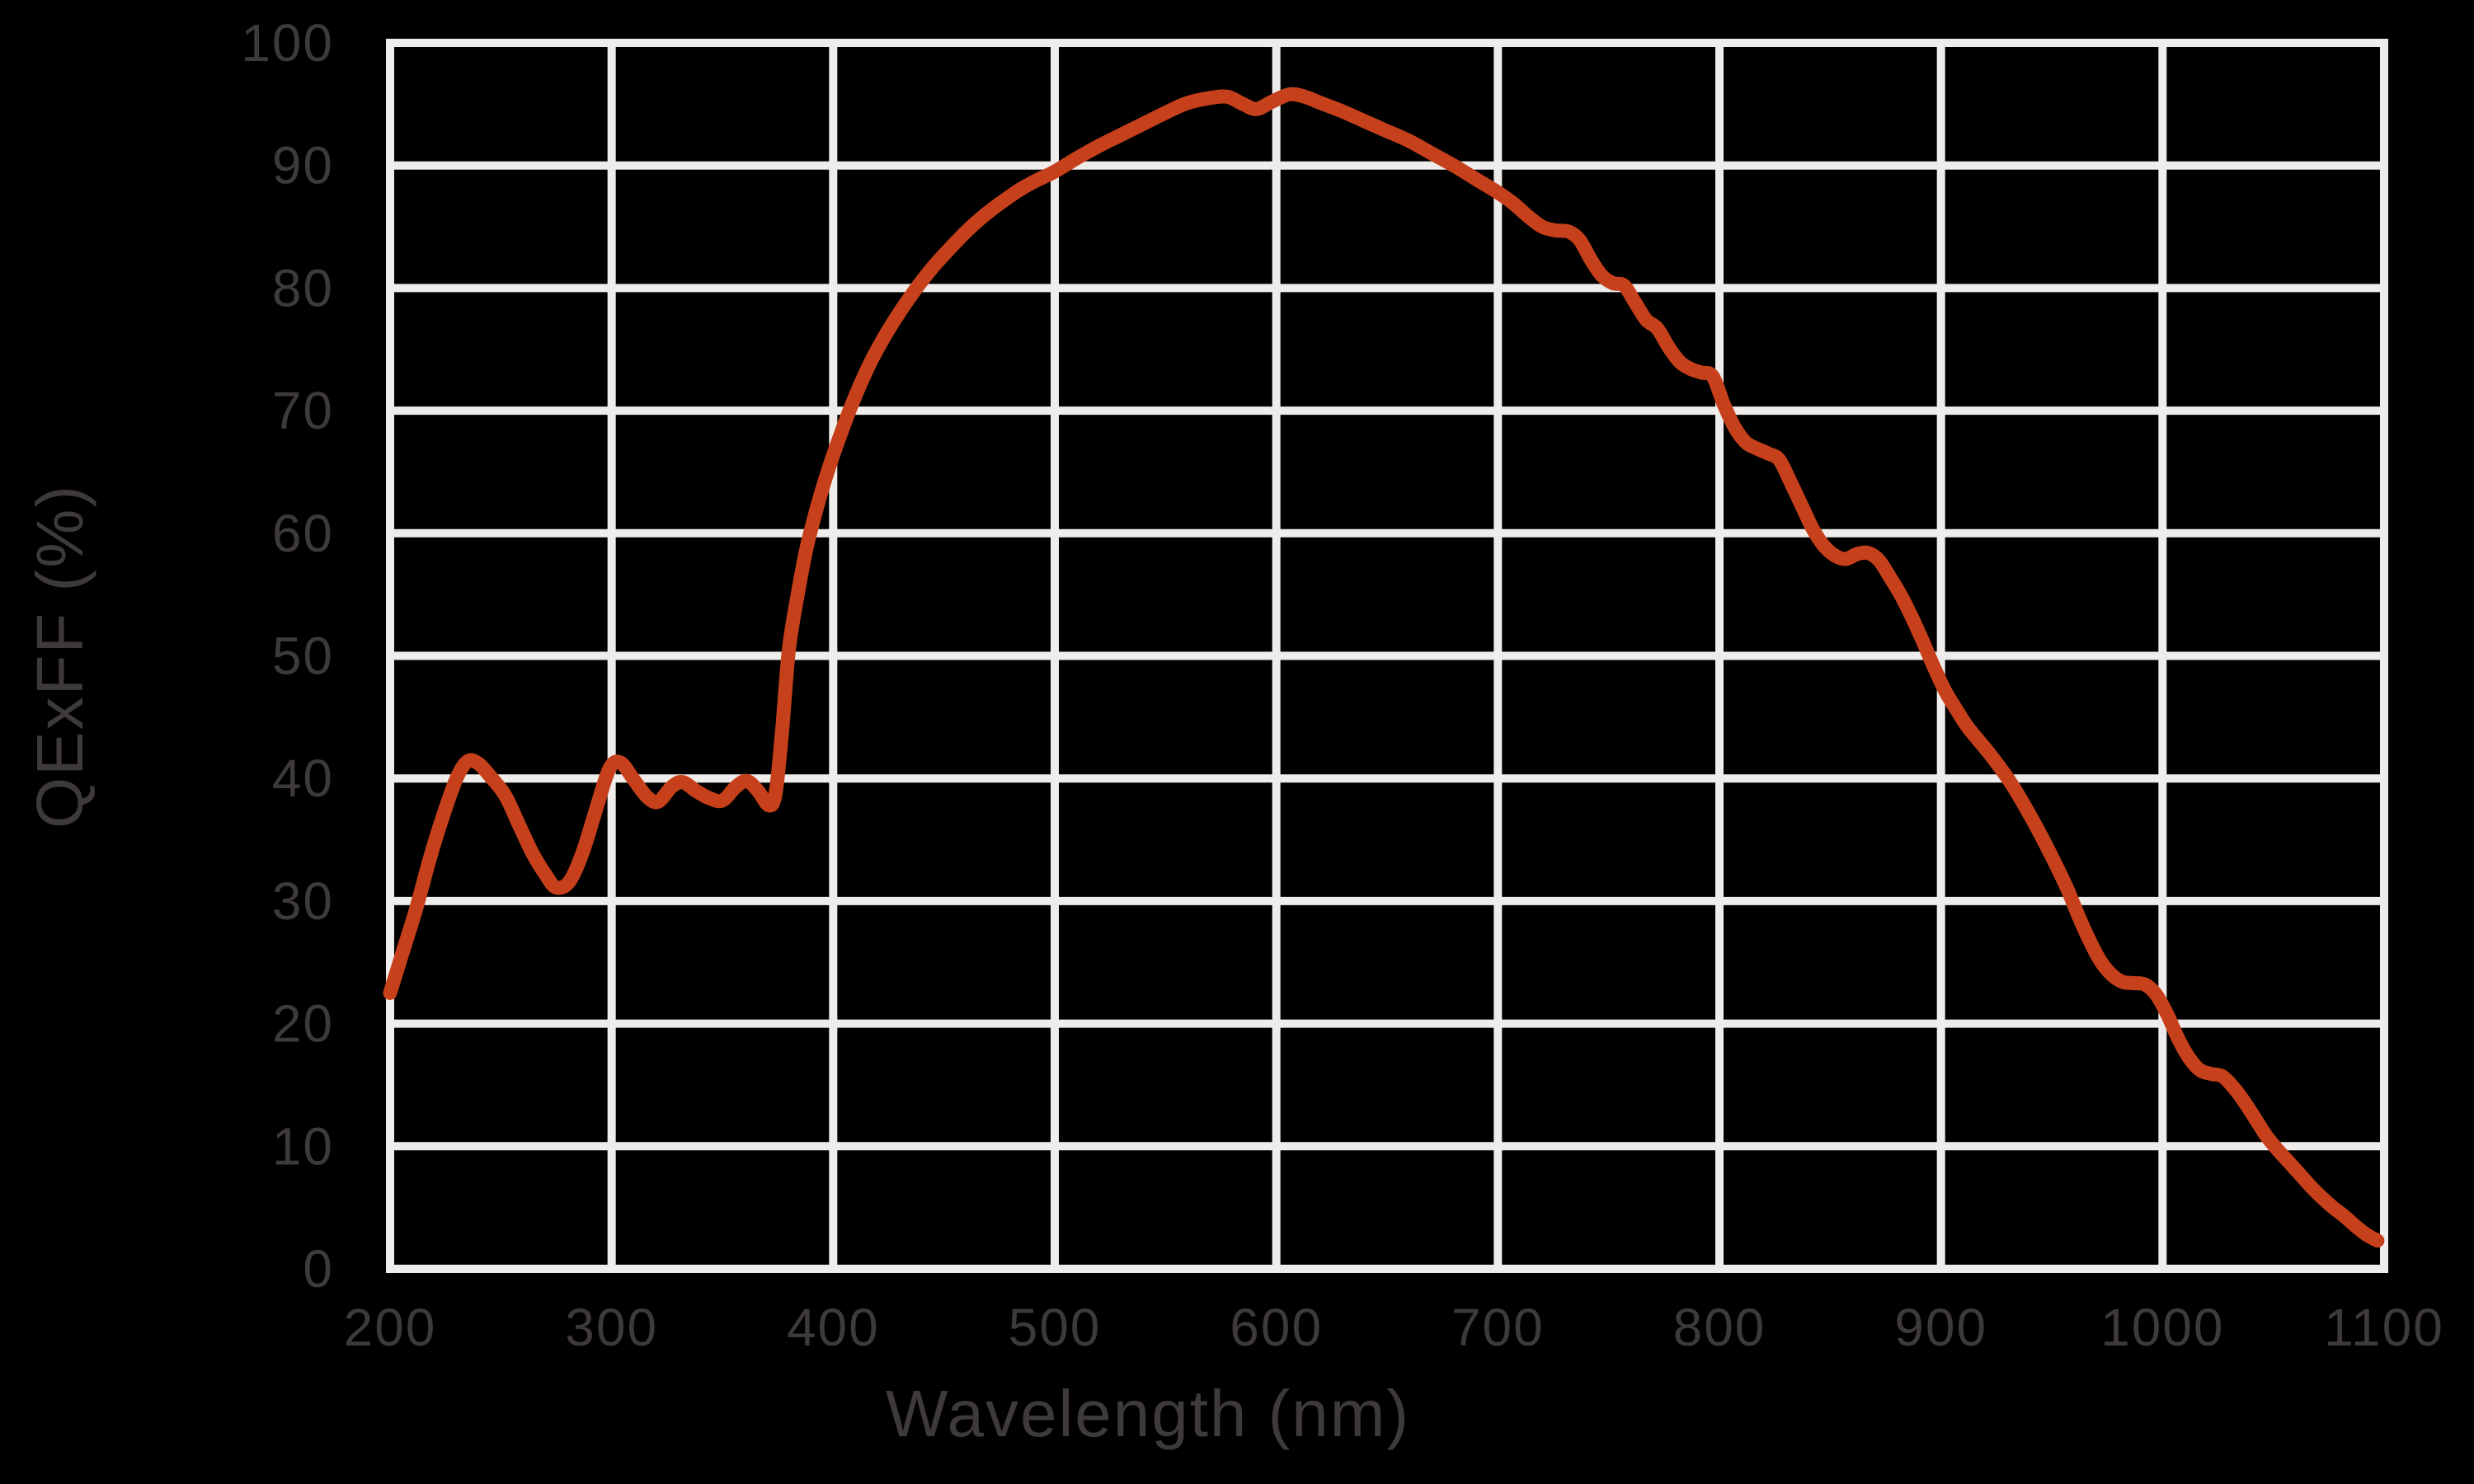 Image resolution: width=2474 pixels, height=1484 pixels. I want to click on y-tick-label: 30, so click(303, 901).